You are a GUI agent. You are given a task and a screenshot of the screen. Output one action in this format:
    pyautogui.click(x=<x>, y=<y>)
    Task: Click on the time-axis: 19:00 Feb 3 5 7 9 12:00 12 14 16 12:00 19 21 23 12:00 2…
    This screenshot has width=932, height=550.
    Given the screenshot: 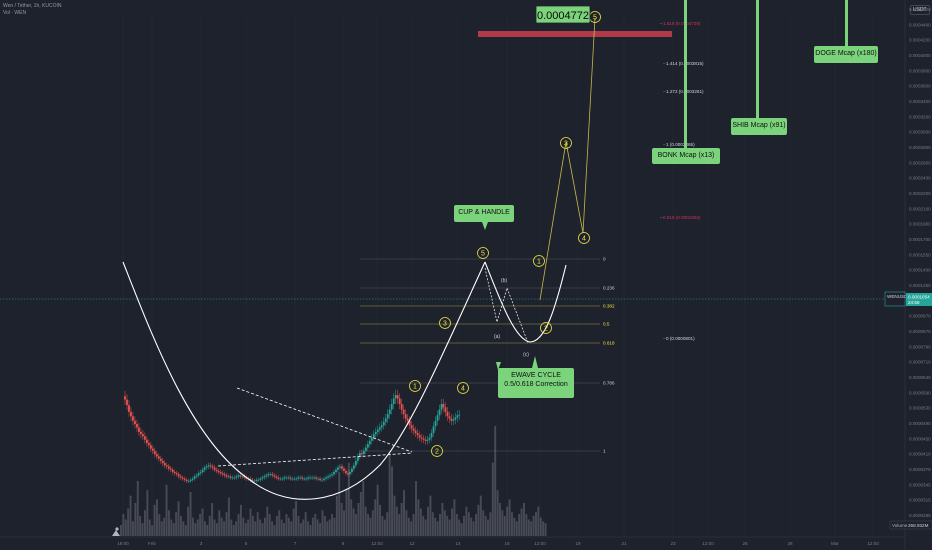 What is the action you would take?
    pyautogui.click(x=452, y=541)
    